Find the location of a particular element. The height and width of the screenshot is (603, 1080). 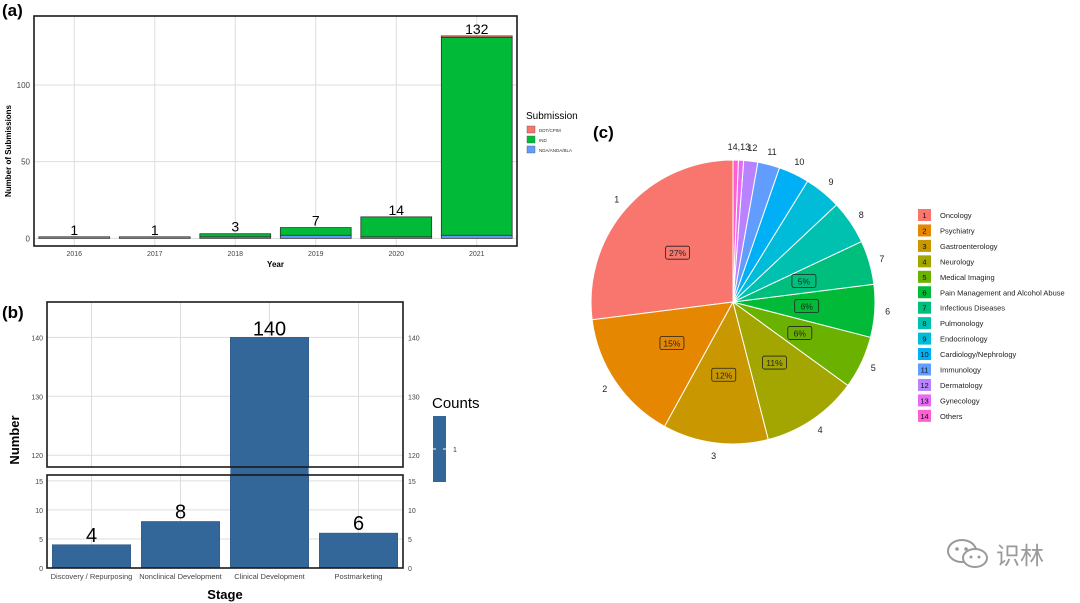

b-value-label: 140 is located at coordinates (269, 329).